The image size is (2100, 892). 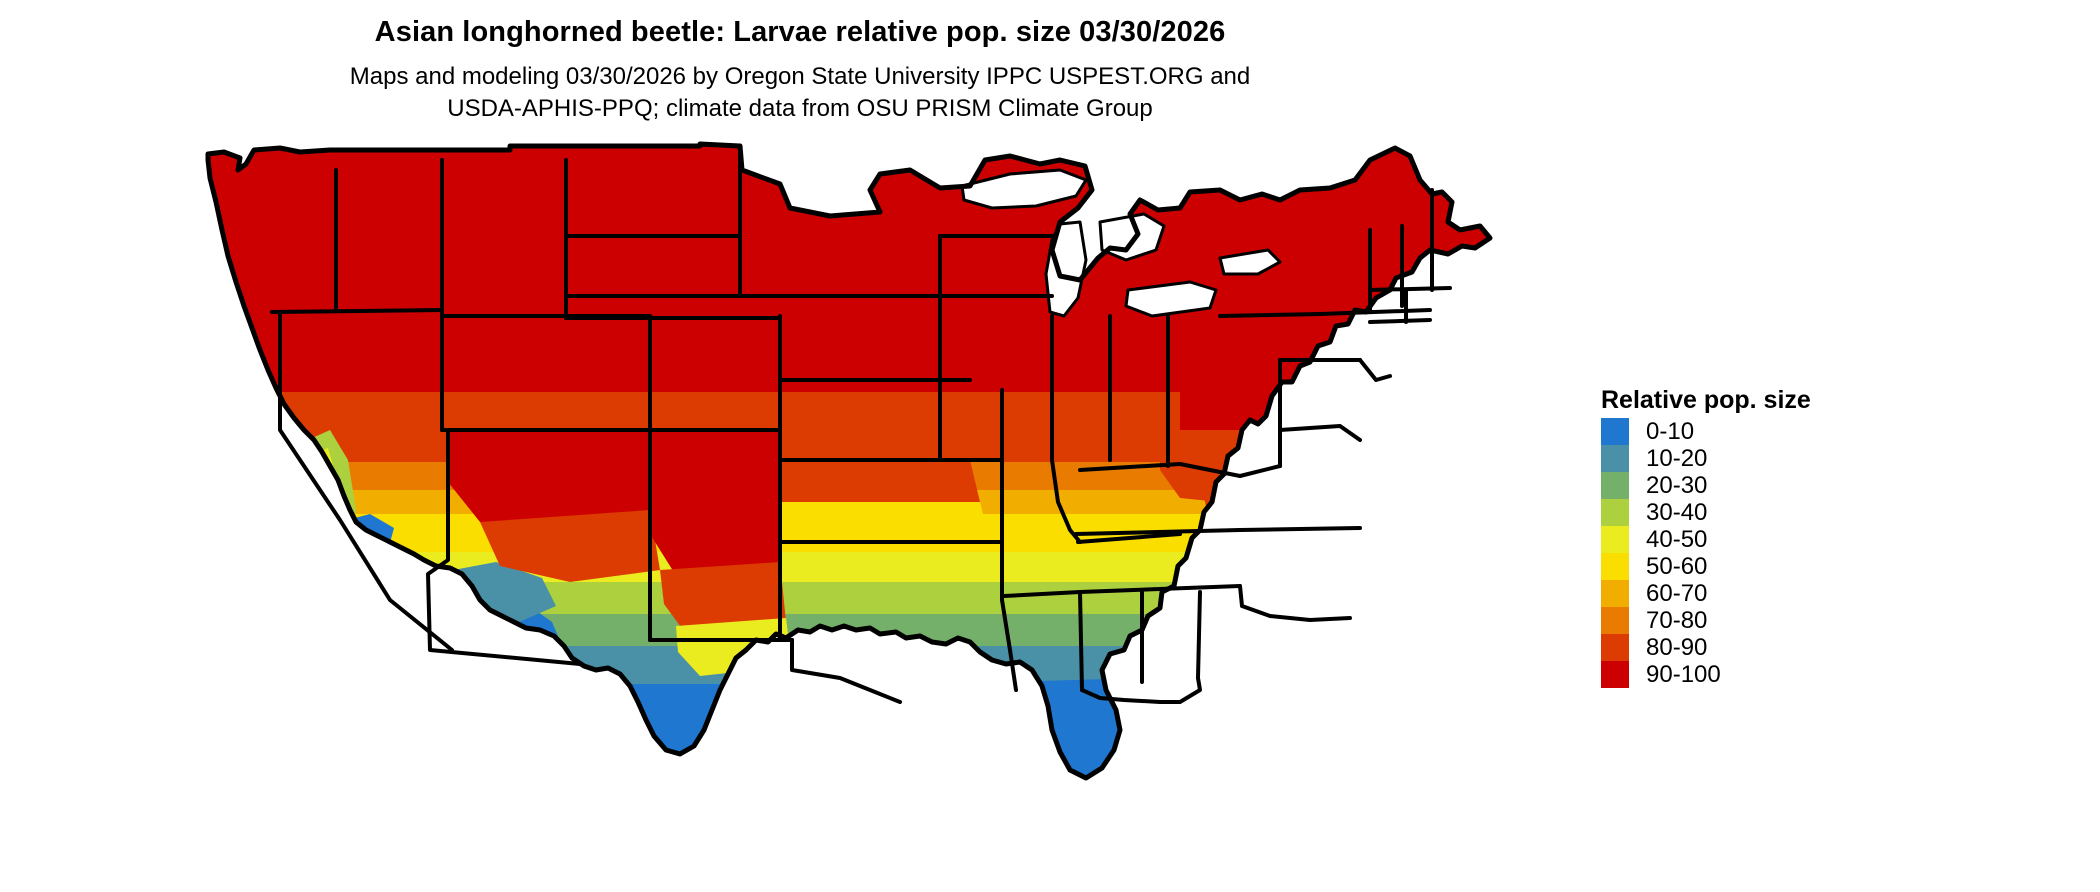 I want to click on legend-label: 60-70, so click(x=1677, y=593).